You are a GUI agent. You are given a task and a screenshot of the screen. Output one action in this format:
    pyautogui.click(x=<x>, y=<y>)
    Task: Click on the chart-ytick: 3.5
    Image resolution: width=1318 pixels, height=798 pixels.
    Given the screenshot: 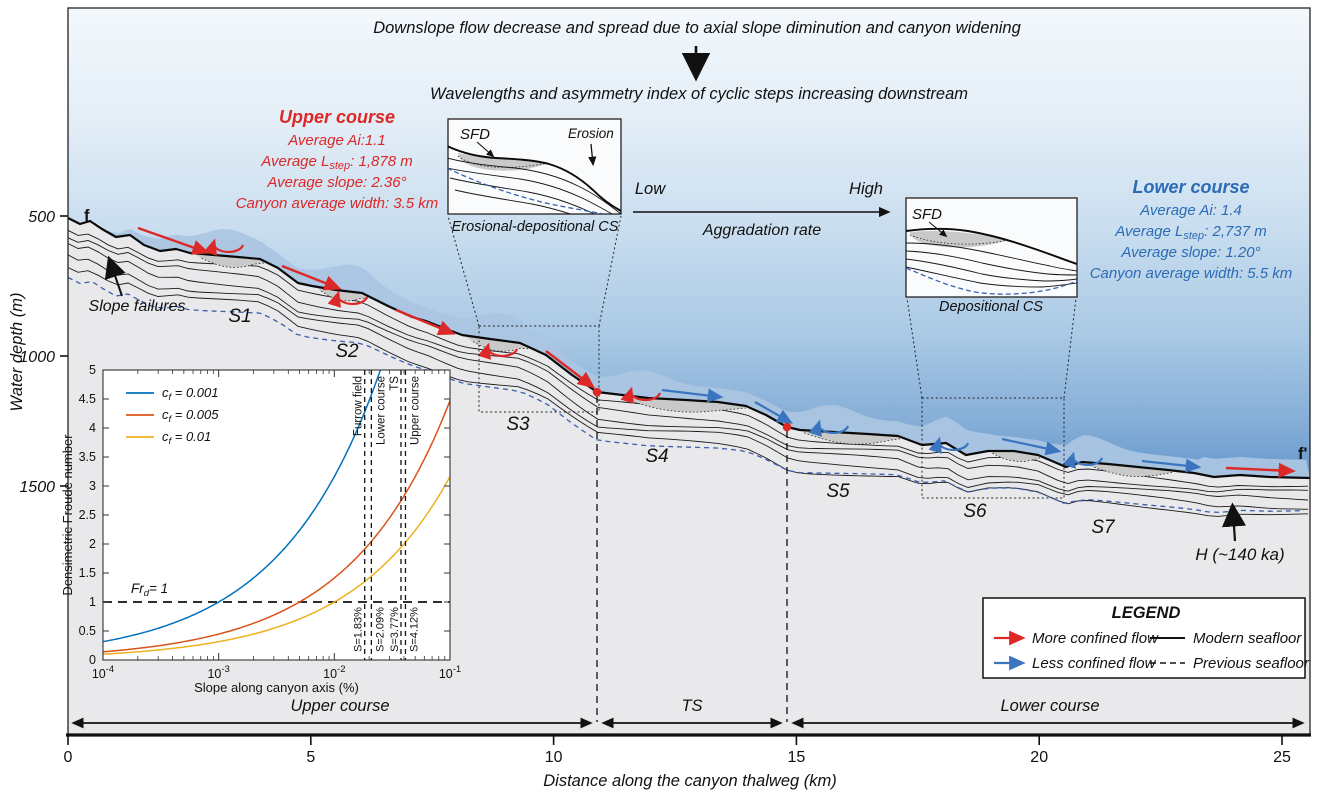 What is the action you would take?
    pyautogui.click(x=87, y=457)
    